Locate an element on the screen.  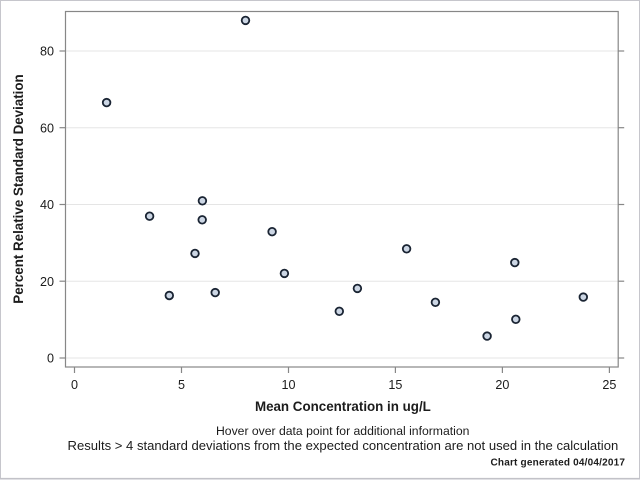
svg-text: 10 is located at coordinates (288, 385).